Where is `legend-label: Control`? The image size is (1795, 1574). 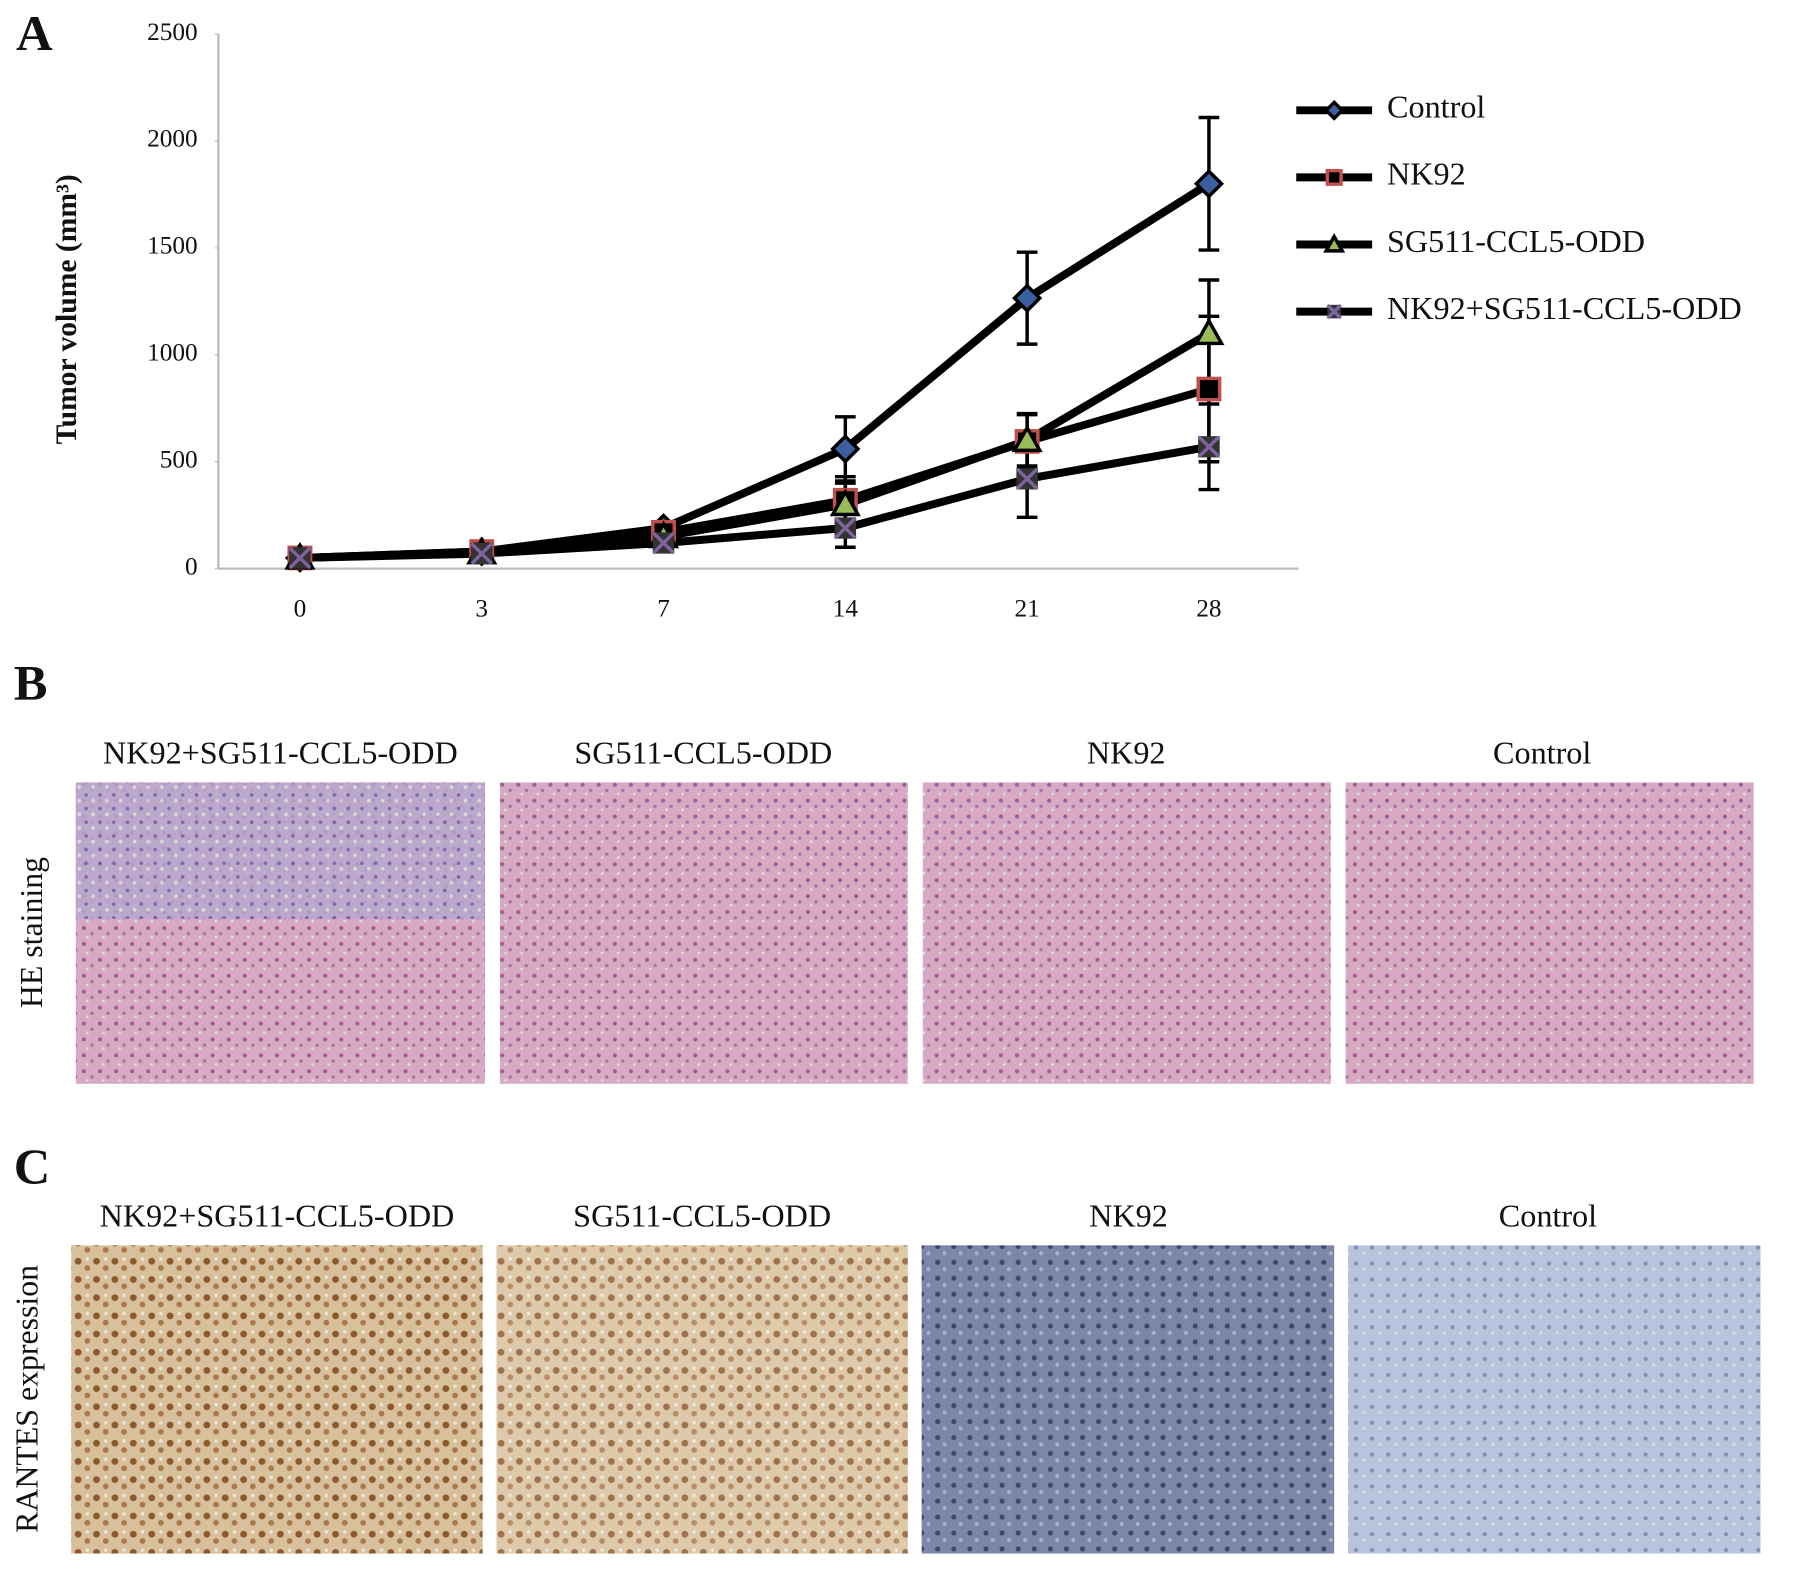 legend-label: Control is located at coordinates (1436, 107).